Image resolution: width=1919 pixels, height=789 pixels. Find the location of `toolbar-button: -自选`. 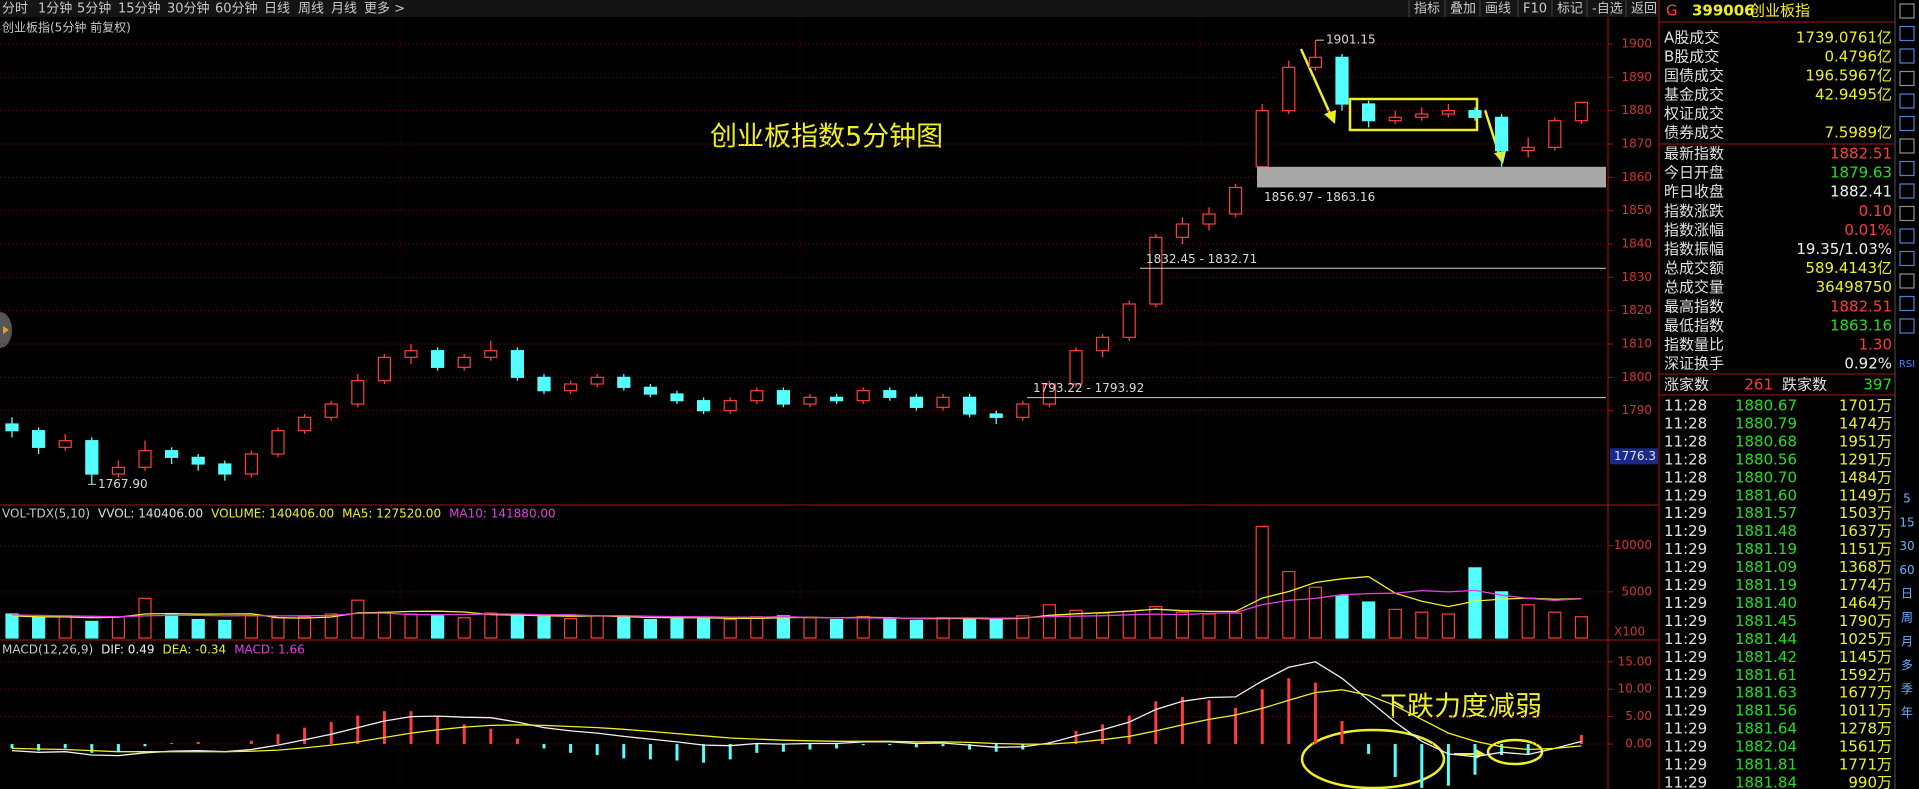

toolbar-button: -自选 is located at coordinates (1607, 9).